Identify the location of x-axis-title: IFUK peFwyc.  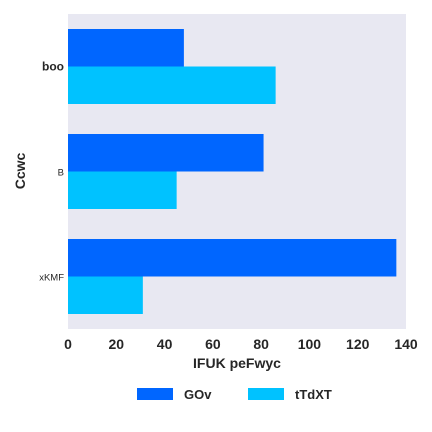
(237, 363).